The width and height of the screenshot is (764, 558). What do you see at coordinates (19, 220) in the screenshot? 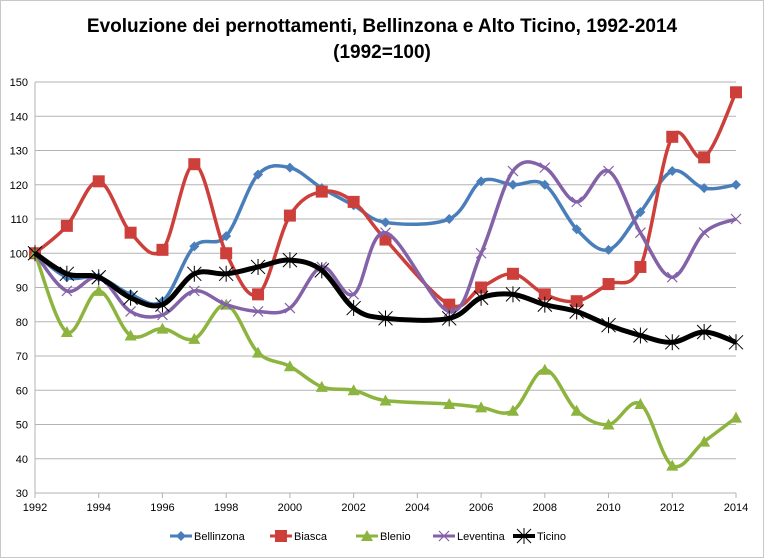
I see `y-tick-label: 110` at bounding box center [19, 220].